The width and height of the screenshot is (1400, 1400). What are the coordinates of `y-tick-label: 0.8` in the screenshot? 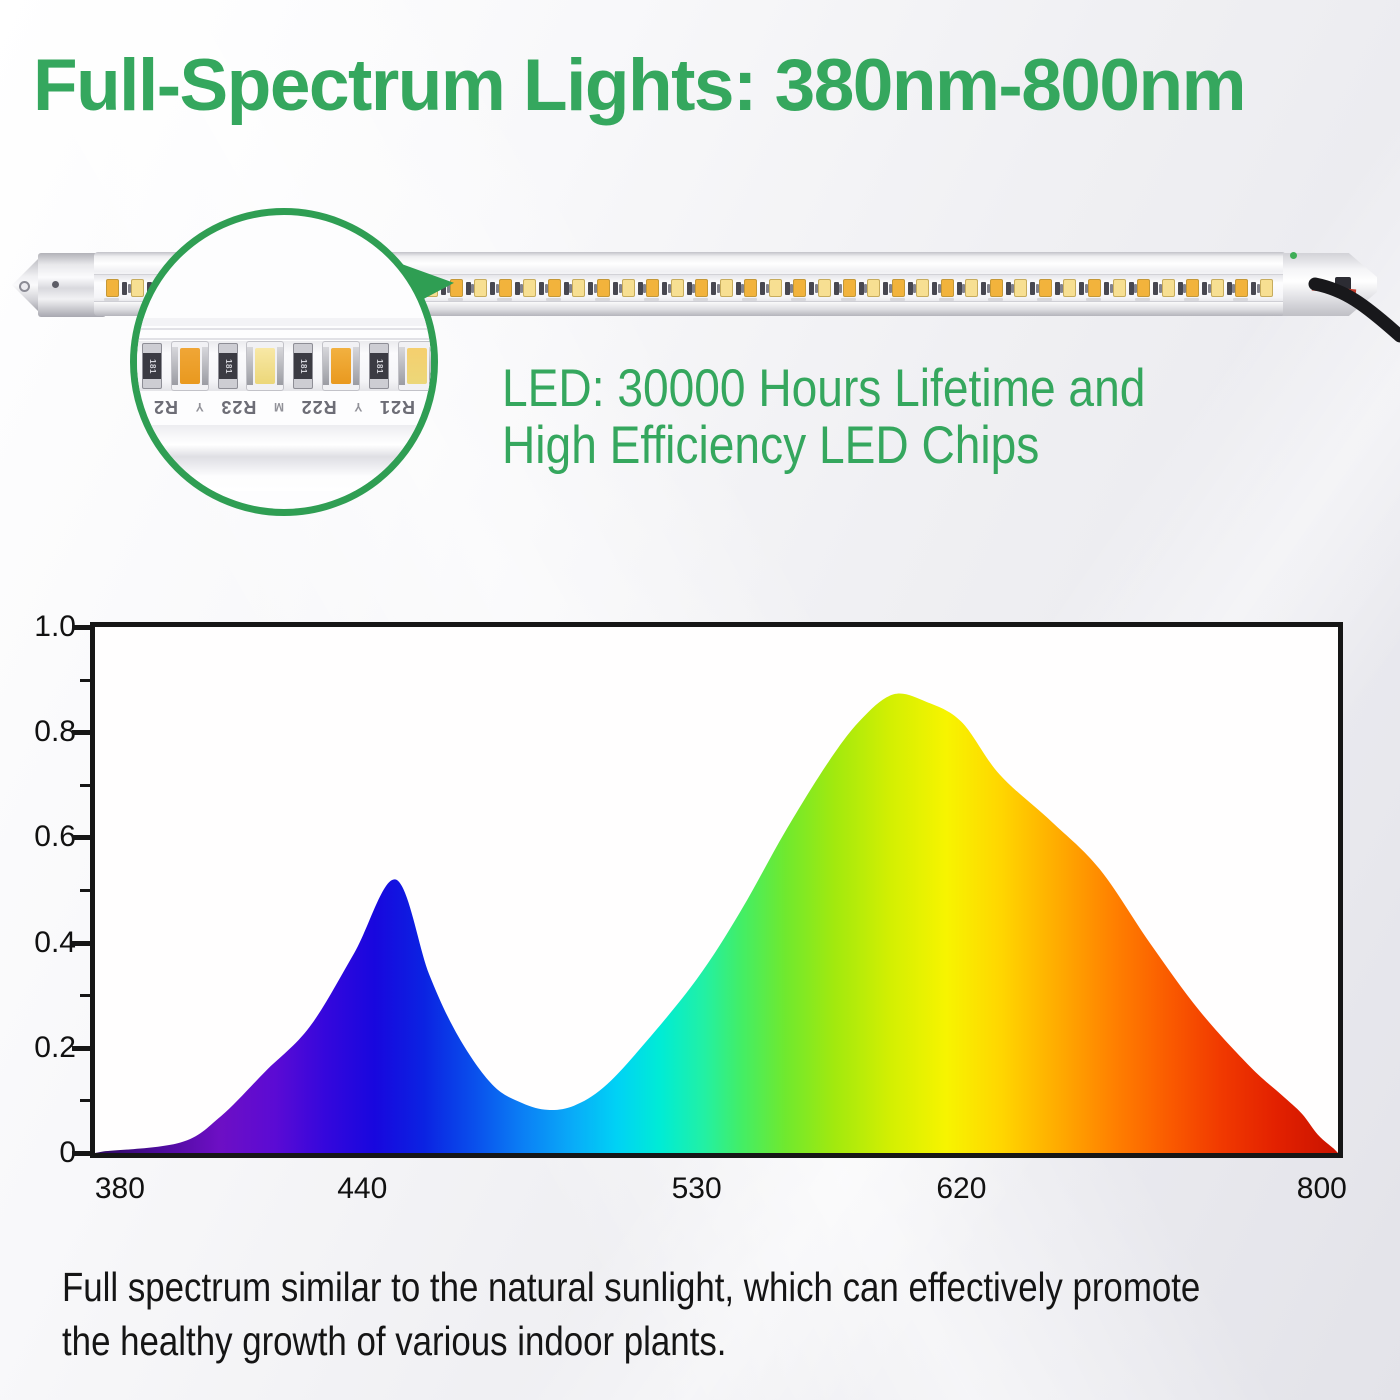 It's located at (55, 732).